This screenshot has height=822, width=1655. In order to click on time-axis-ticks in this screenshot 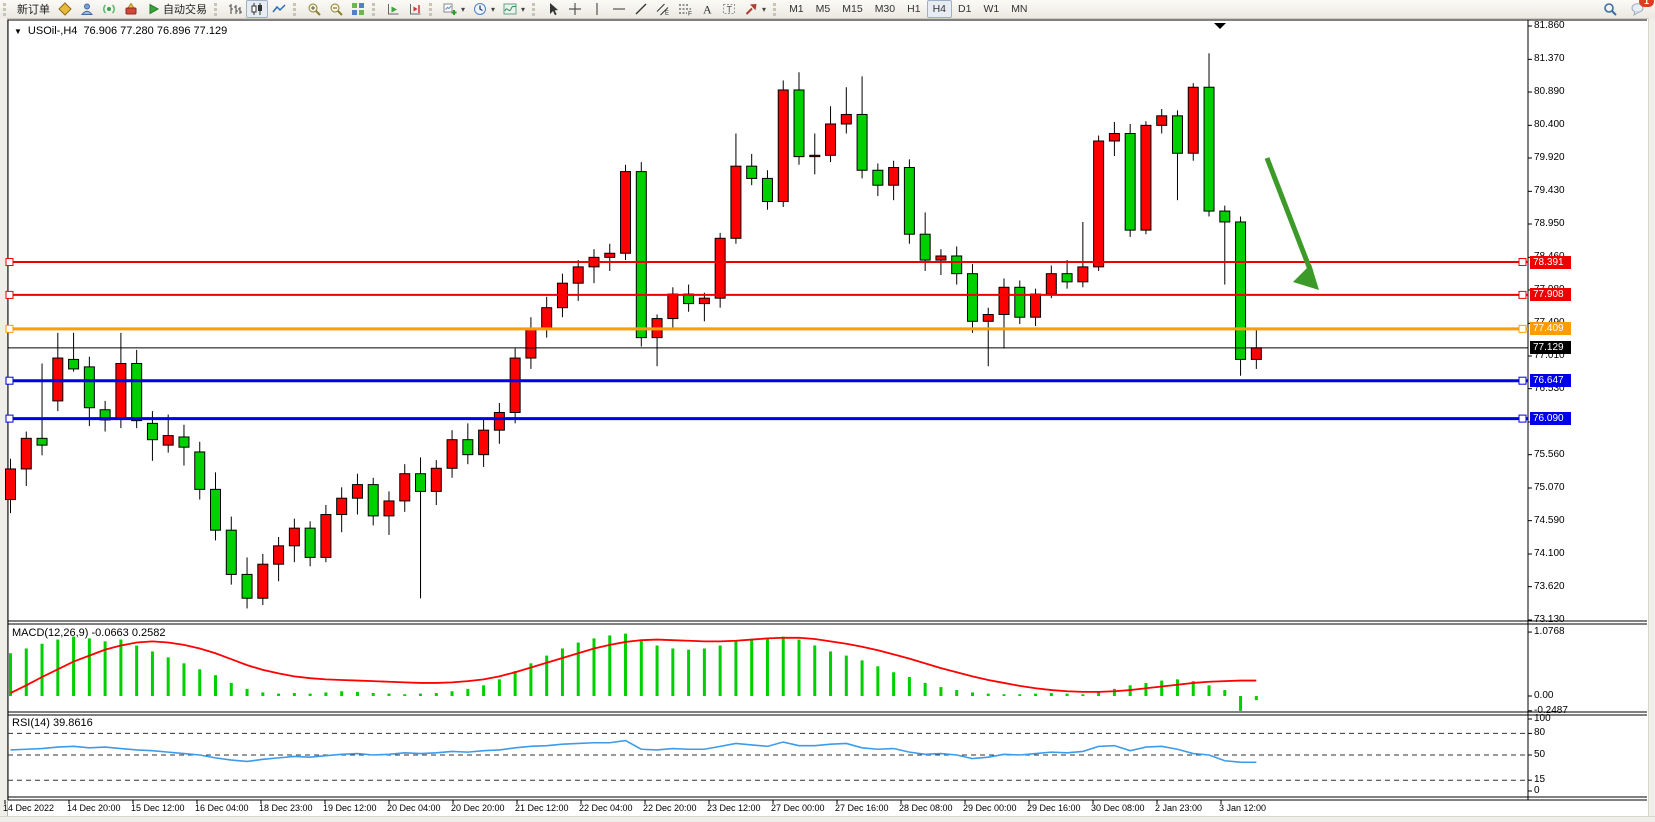, I will do `click(613, 802)`.